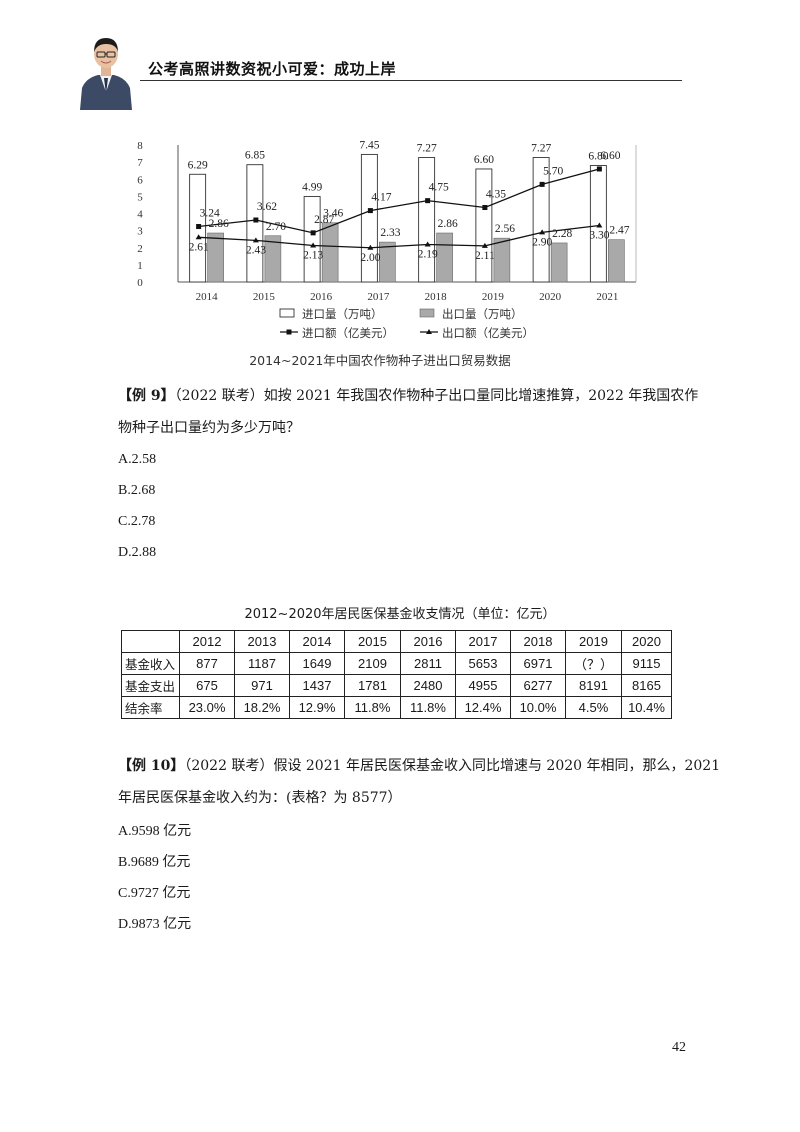  Describe the element at coordinates (679, 1047) in the screenshot. I see `page-number: 42` at that location.